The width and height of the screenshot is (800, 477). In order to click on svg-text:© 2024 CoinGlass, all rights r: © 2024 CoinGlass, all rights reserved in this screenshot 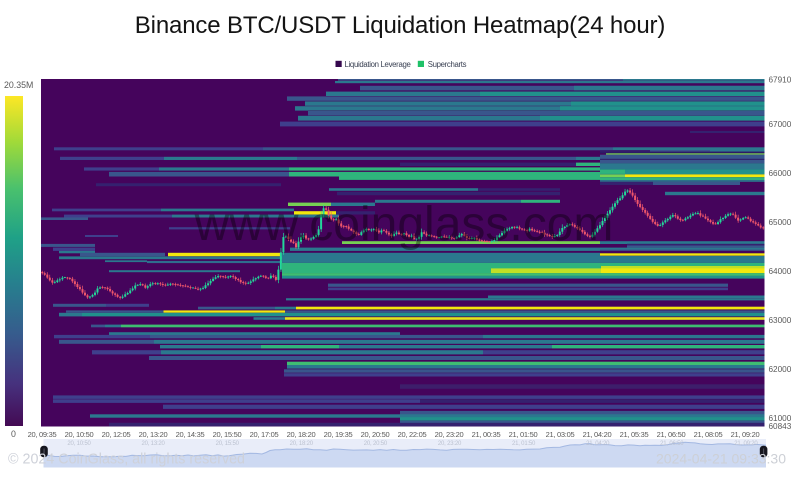, I will do `click(126, 460)`.